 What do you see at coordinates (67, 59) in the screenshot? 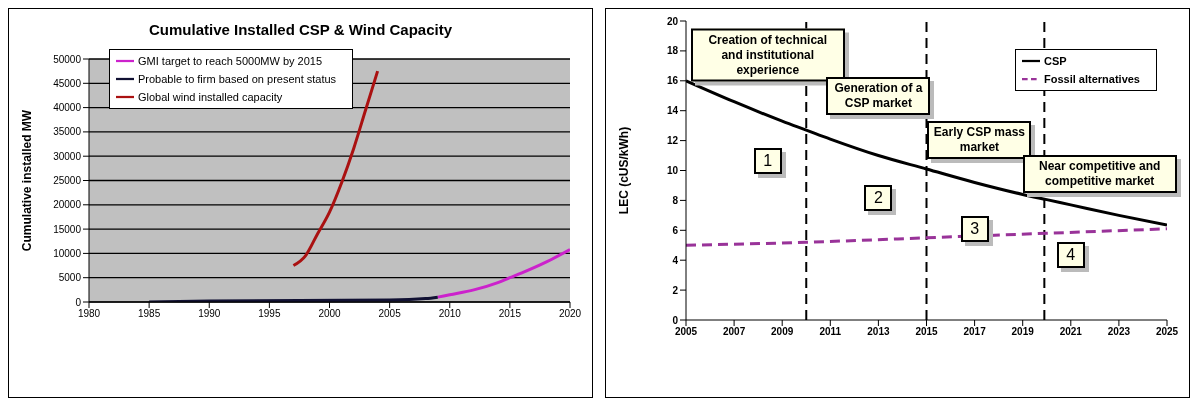
I see `y-tick-label: 50000` at bounding box center [67, 59].